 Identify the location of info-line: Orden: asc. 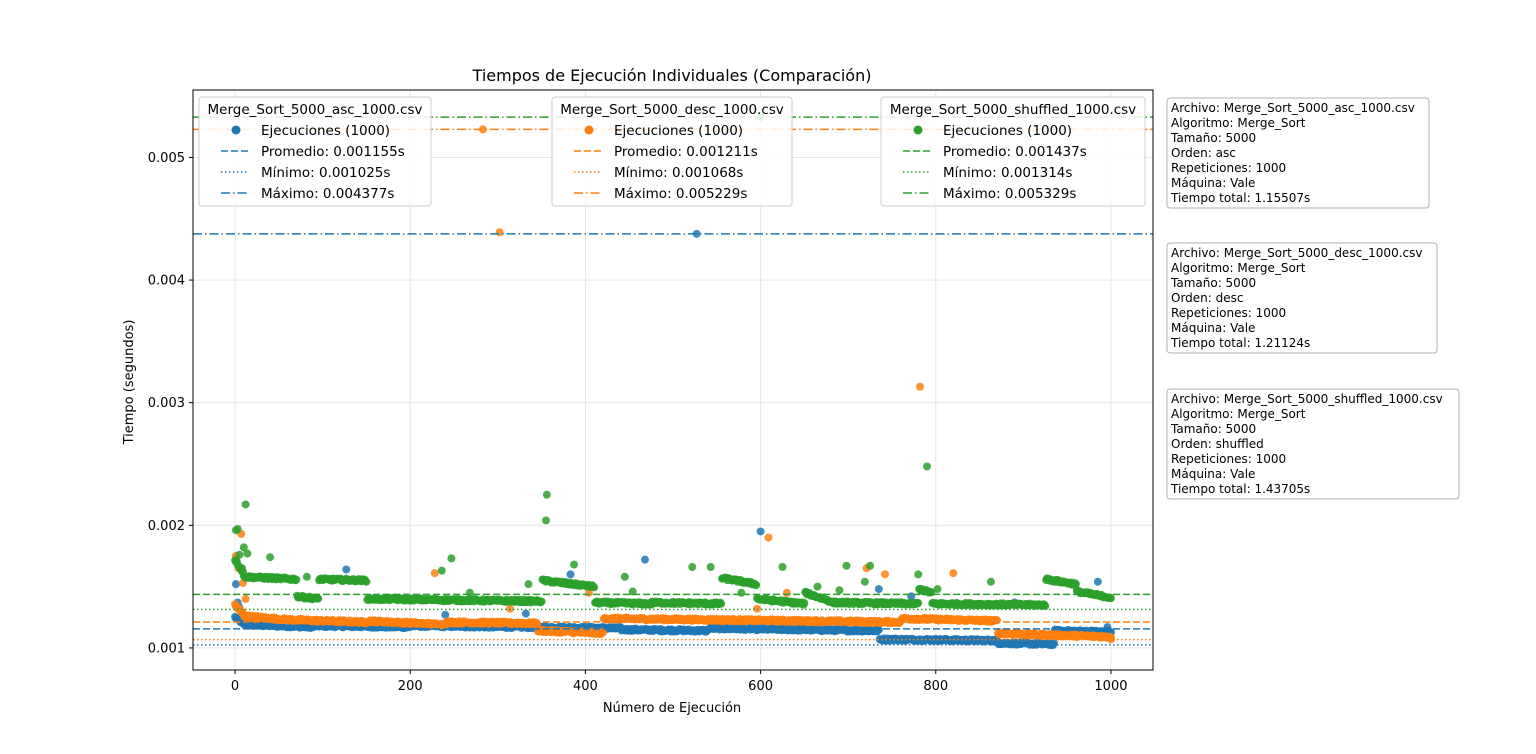
(1203, 153).